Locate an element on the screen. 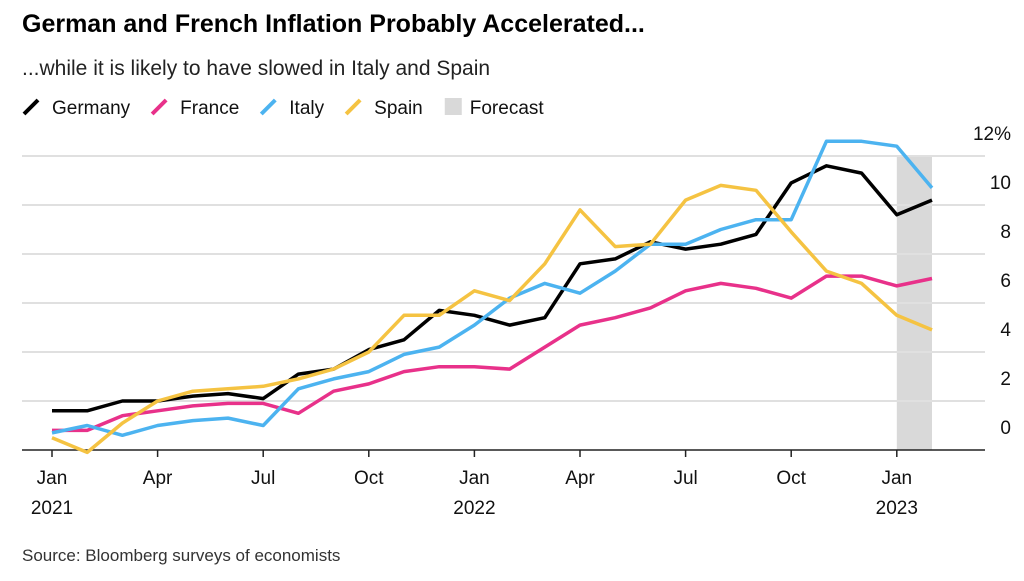 The image size is (1024, 581). legend-label: Spain is located at coordinates (398, 108).